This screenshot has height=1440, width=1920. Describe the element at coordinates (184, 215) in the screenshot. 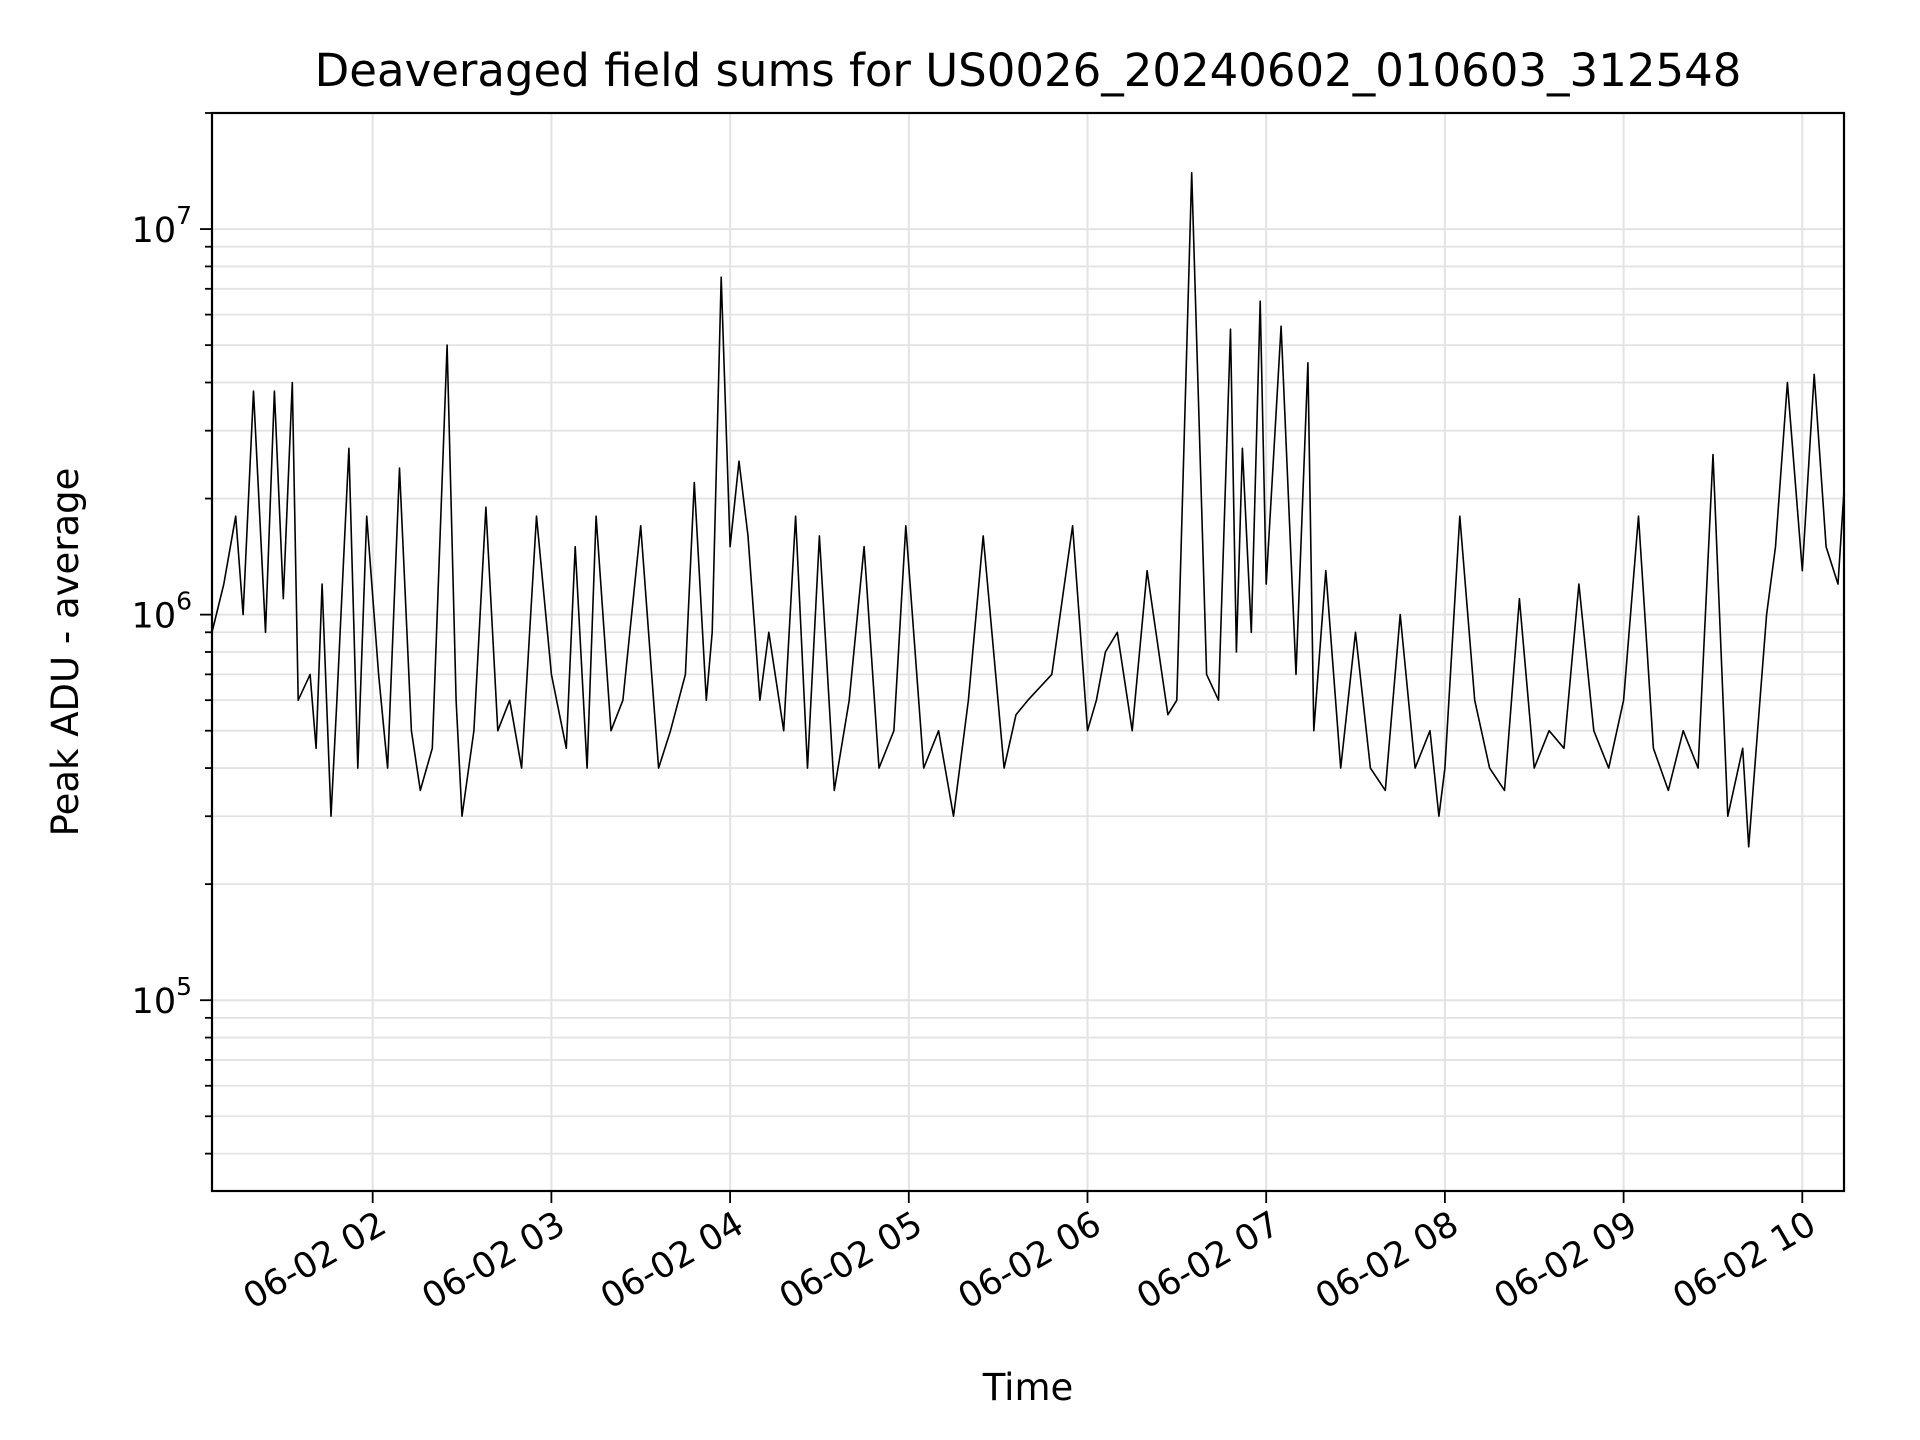

I see `y-tick-exponent: 7` at that location.